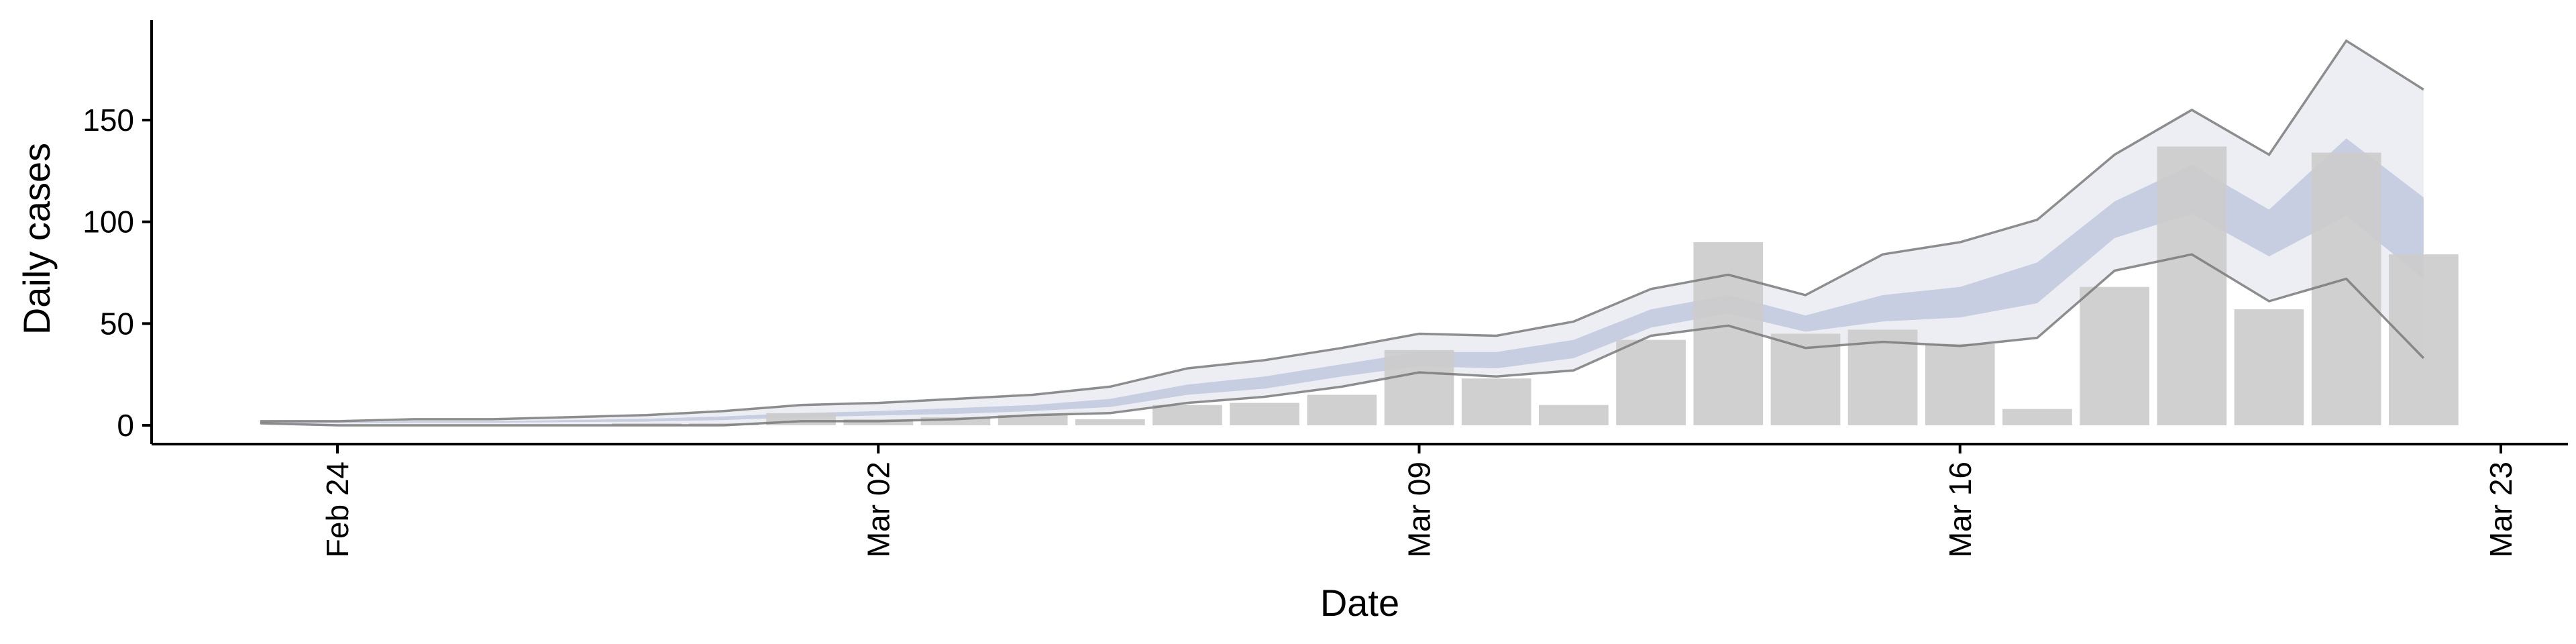  I want to click on y-tick-label-150: 150, so click(108, 120).